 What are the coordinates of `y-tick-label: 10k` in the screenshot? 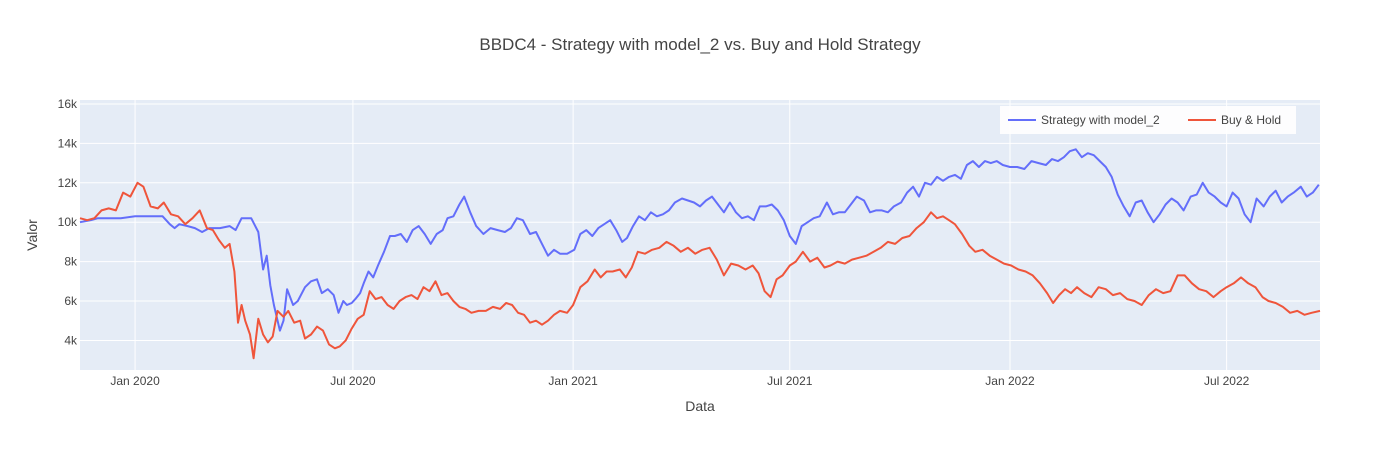 It's located at (68, 222).